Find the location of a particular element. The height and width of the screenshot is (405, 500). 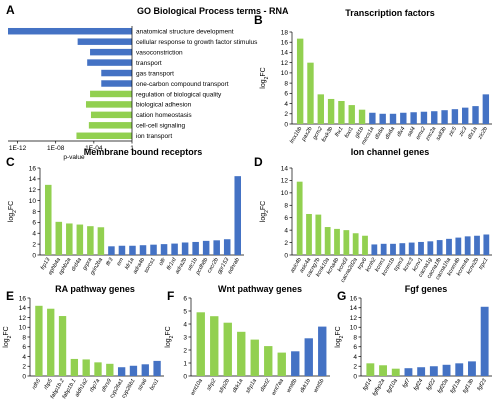

panel-label: E is located at coordinates (10, 296).